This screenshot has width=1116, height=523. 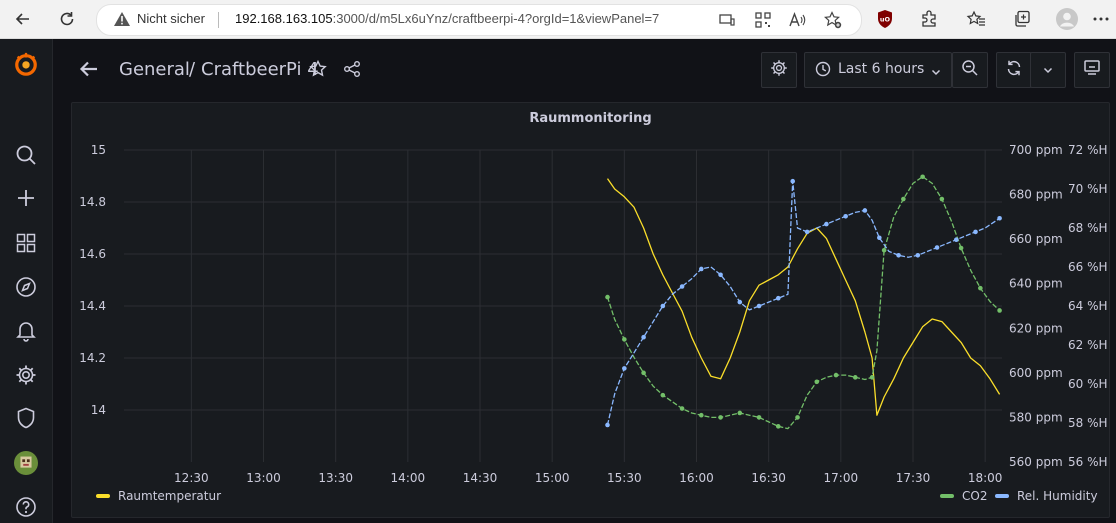 What do you see at coordinates (985, 478) in the screenshot?
I see `x-tick-label: 18:00` at bounding box center [985, 478].